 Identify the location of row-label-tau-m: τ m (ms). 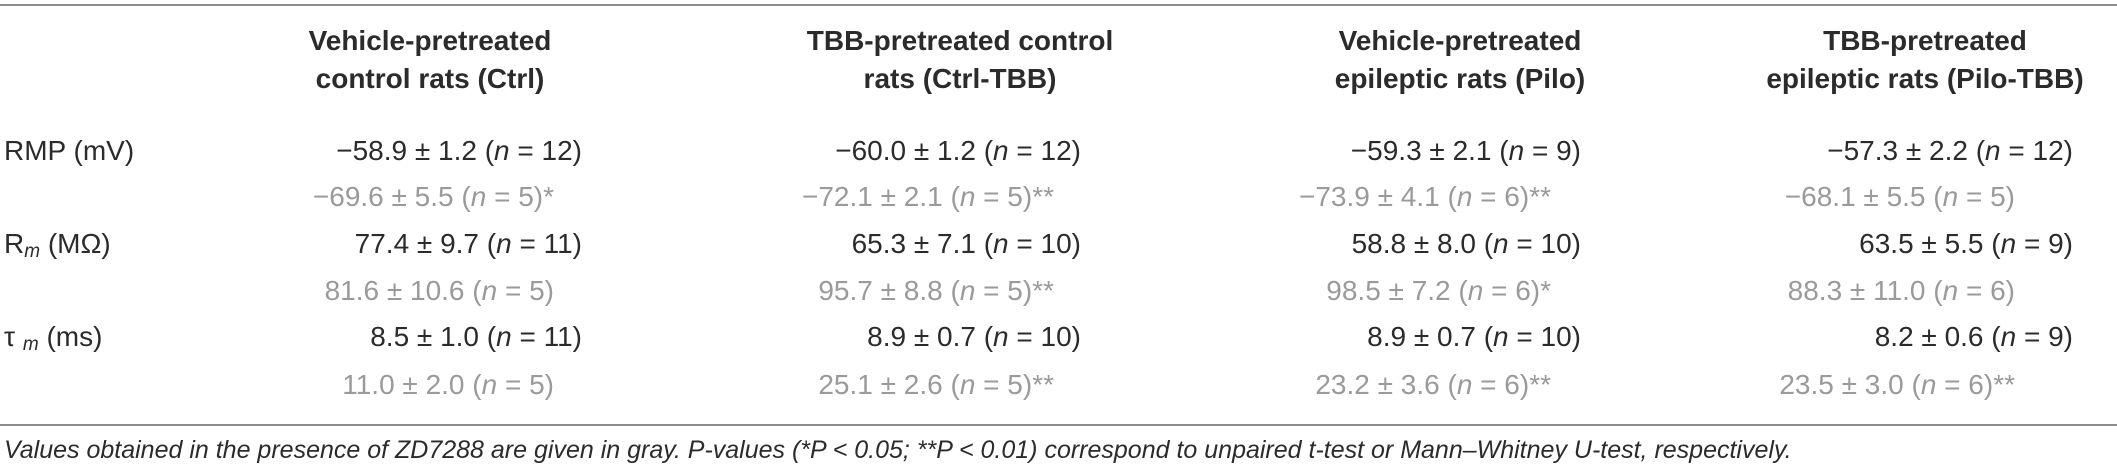
(53, 341).